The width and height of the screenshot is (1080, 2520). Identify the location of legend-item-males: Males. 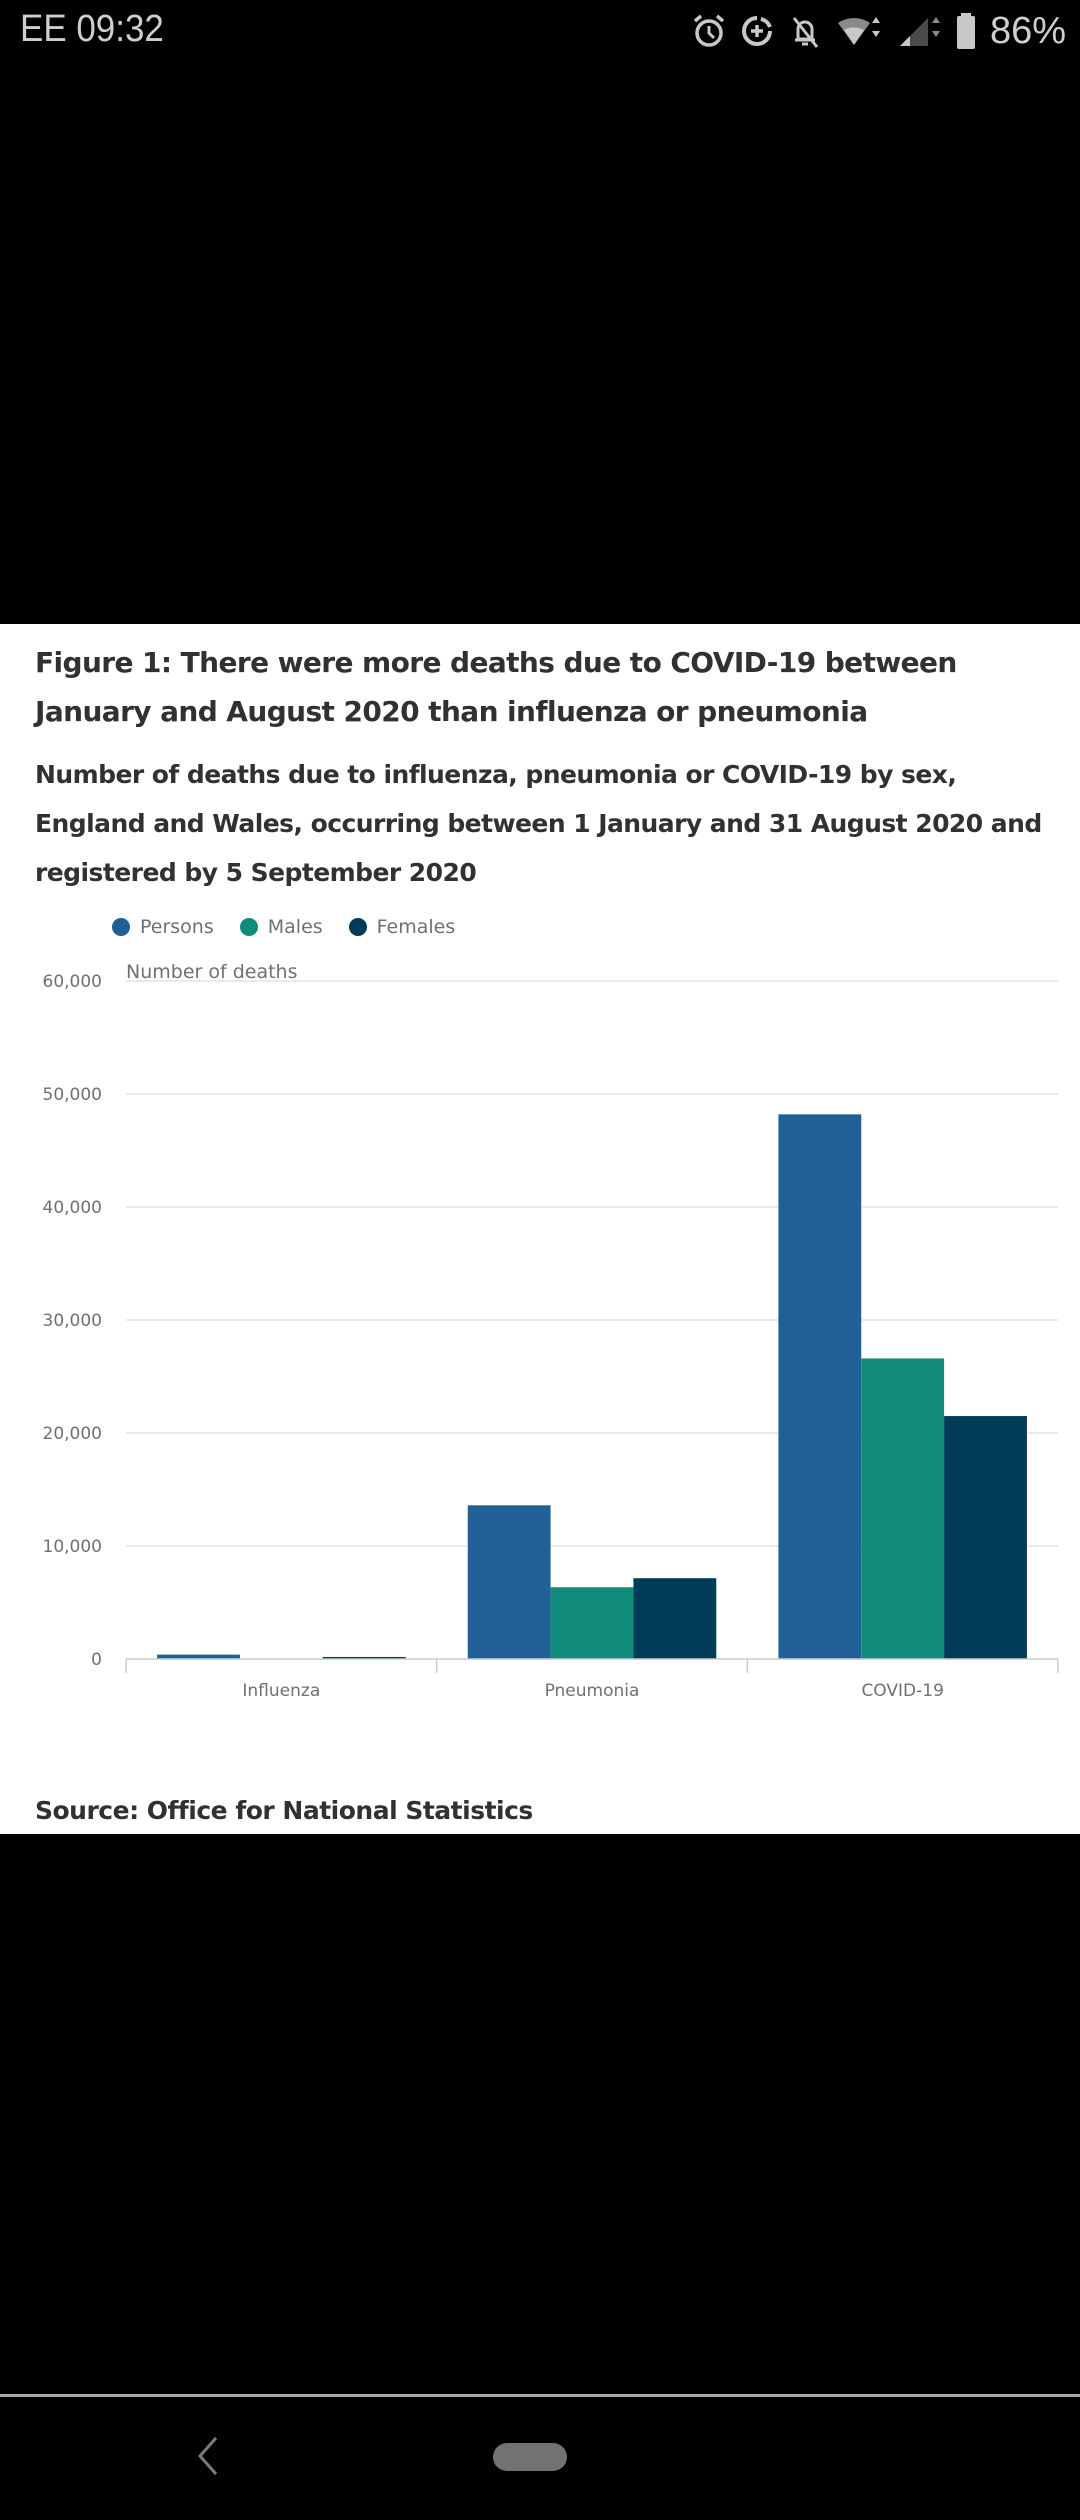
(281, 927).